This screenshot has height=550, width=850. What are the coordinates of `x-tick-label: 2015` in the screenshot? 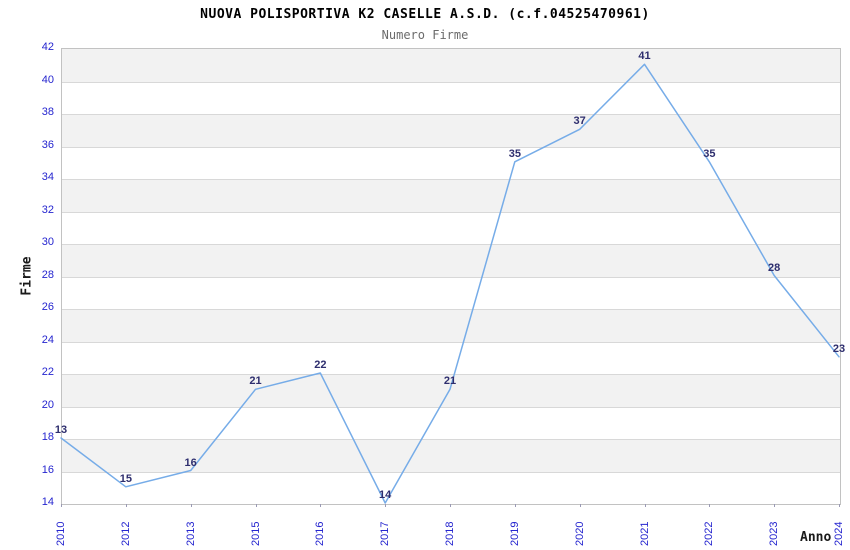 It's located at (255, 533).